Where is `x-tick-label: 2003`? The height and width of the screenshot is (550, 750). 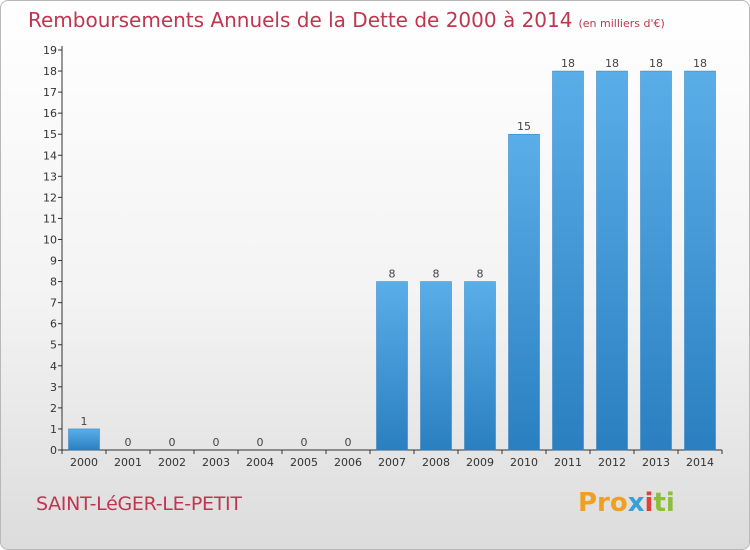
x-tick-label: 2003 is located at coordinates (216, 462).